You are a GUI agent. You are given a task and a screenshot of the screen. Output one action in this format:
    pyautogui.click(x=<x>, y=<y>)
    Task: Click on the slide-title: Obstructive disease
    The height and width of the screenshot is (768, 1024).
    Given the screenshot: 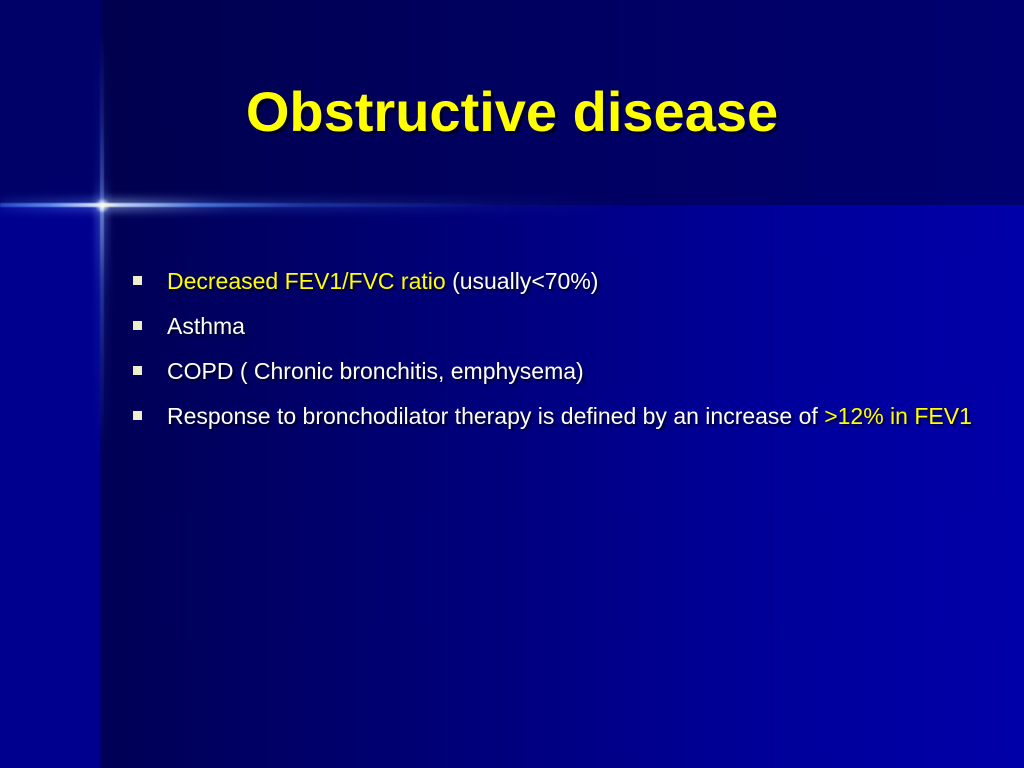 What is the action you would take?
    pyautogui.click(x=512, y=111)
    